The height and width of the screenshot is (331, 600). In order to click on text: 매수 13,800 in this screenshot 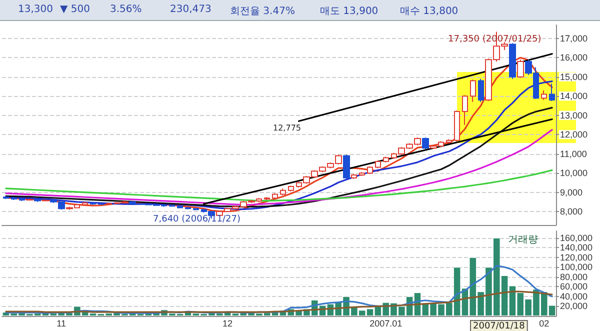, I will do `click(429, 11)`.